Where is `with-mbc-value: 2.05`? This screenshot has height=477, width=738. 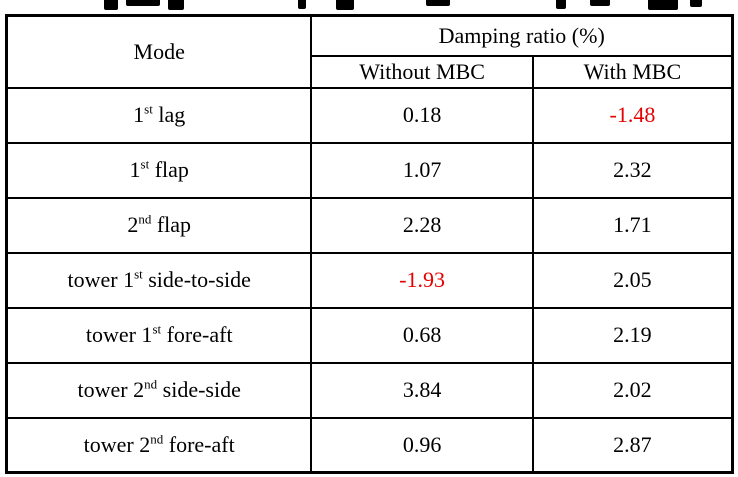 with-mbc-value: 2.05 is located at coordinates (632, 280).